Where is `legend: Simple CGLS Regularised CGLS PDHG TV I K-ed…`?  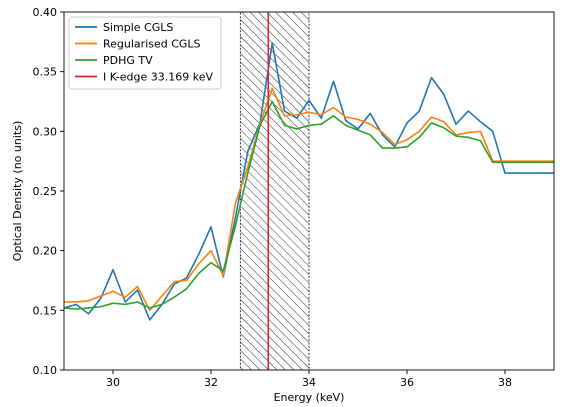 legend: Simple CGLS Regularised CGLS PDHG TV I K-ed… is located at coordinates (145, 53).